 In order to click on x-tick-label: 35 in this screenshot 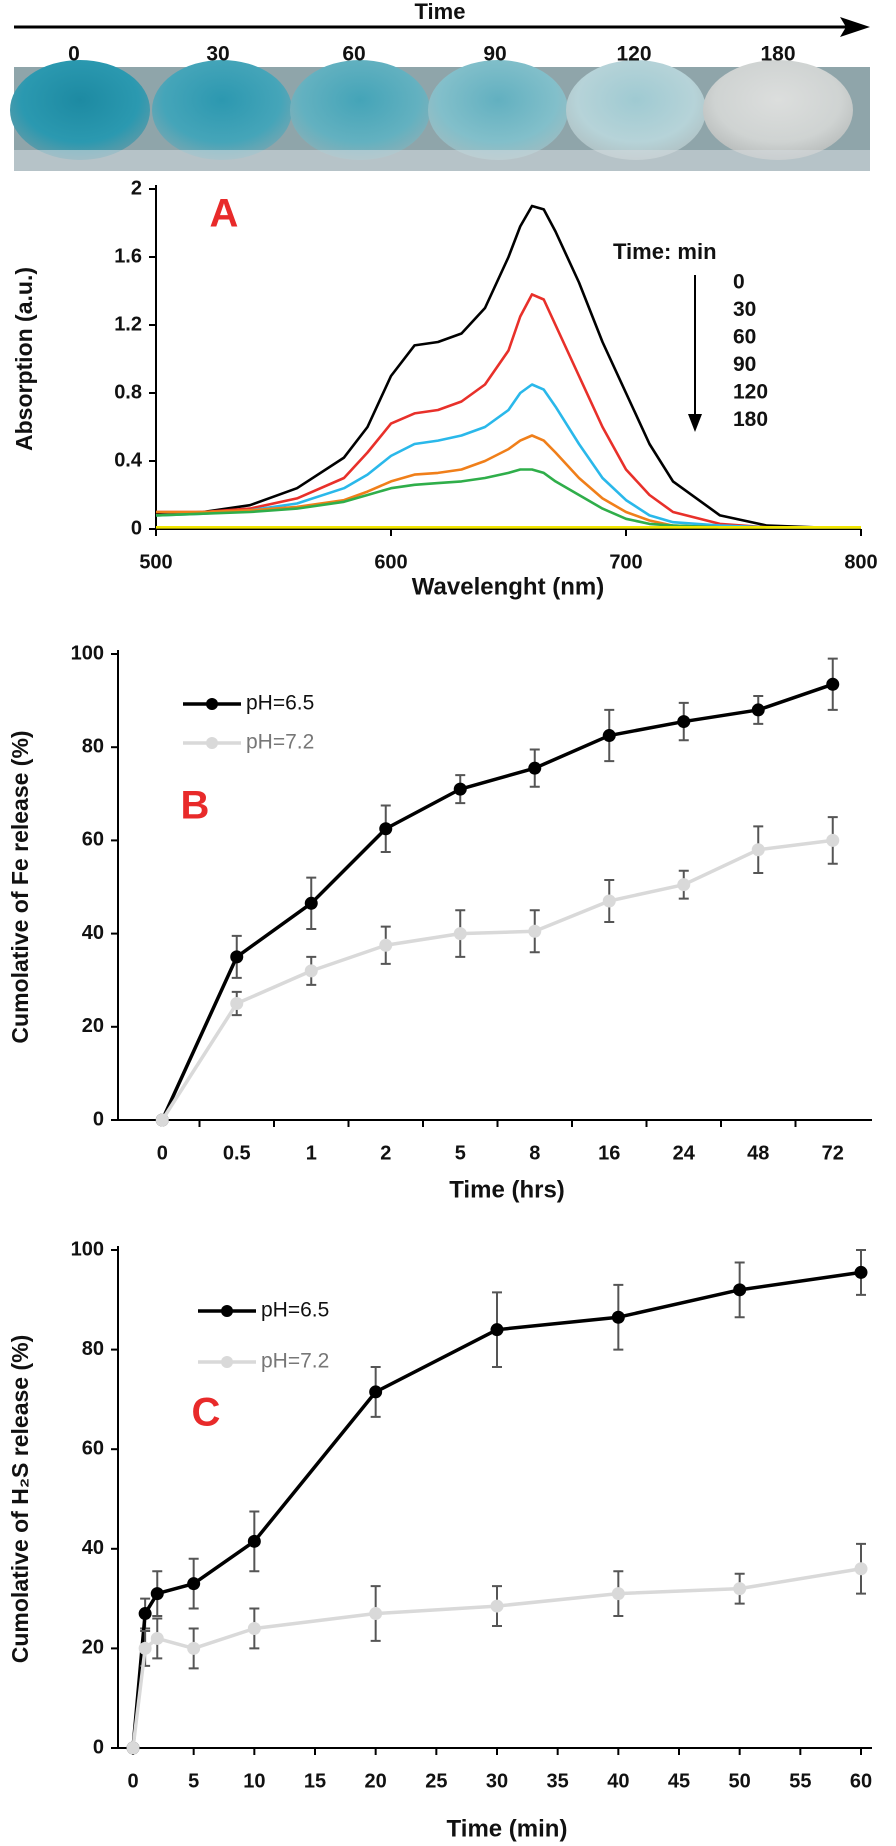, I will do `click(558, 1781)`.